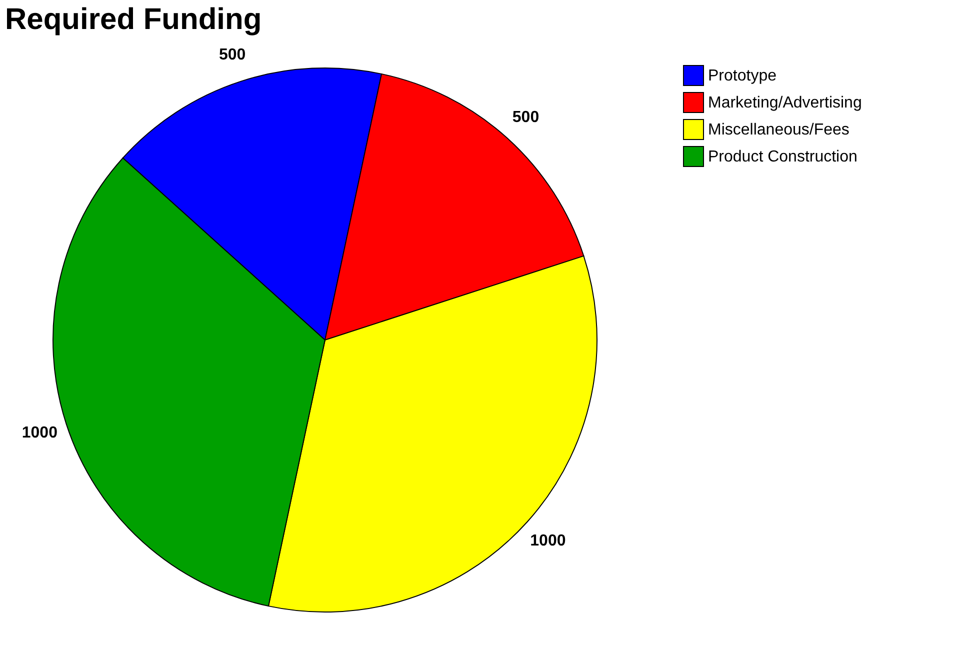 This screenshot has width=959, height=648. What do you see at coordinates (783, 157) in the screenshot?
I see `legend-label: Product Construction` at bounding box center [783, 157].